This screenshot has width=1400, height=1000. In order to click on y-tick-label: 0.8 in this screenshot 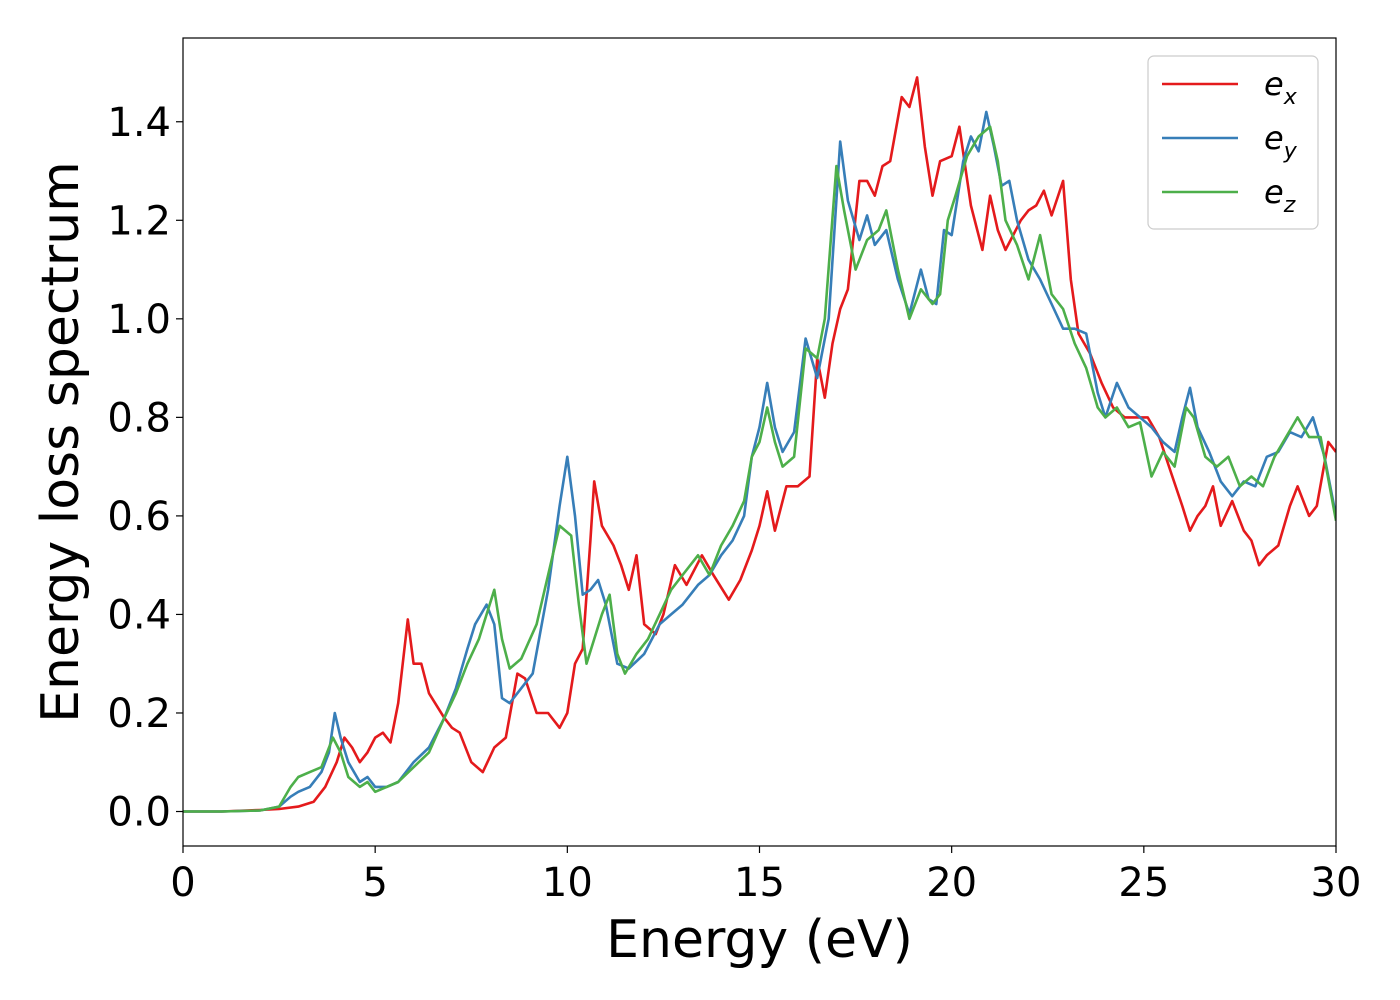, I will do `click(139, 418)`.